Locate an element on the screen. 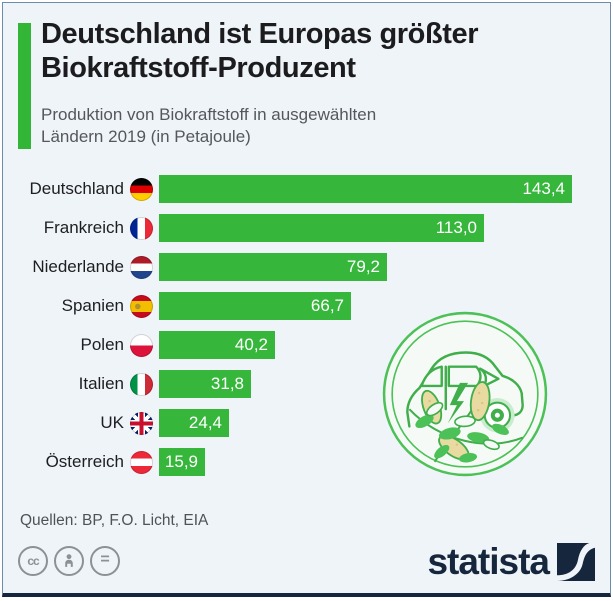 The height and width of the screenshot is (601, 613). value-label: 31,8 is located at coordinates (227, 383).